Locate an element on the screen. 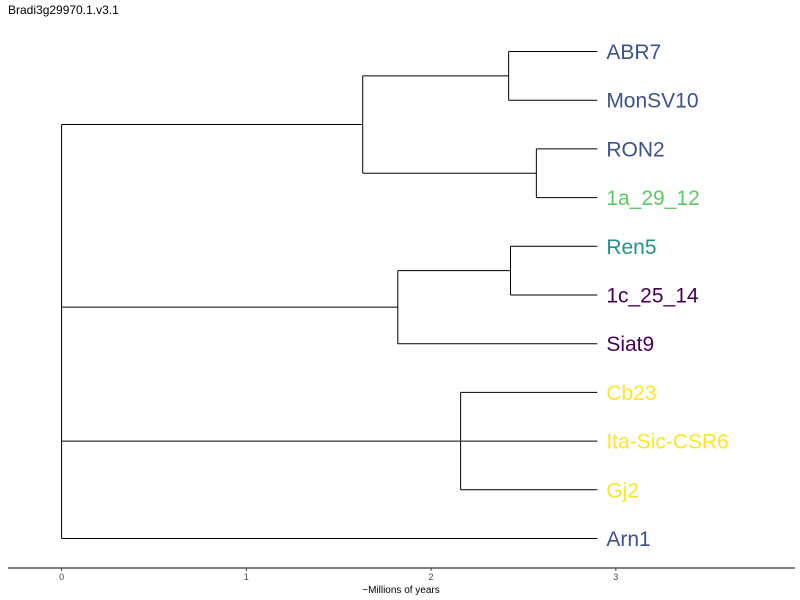 Image resolution: width=800 pixels, height=600 pixels. tip-label: Ita-Sic-CSR6 is located at coordinates (667, 442).